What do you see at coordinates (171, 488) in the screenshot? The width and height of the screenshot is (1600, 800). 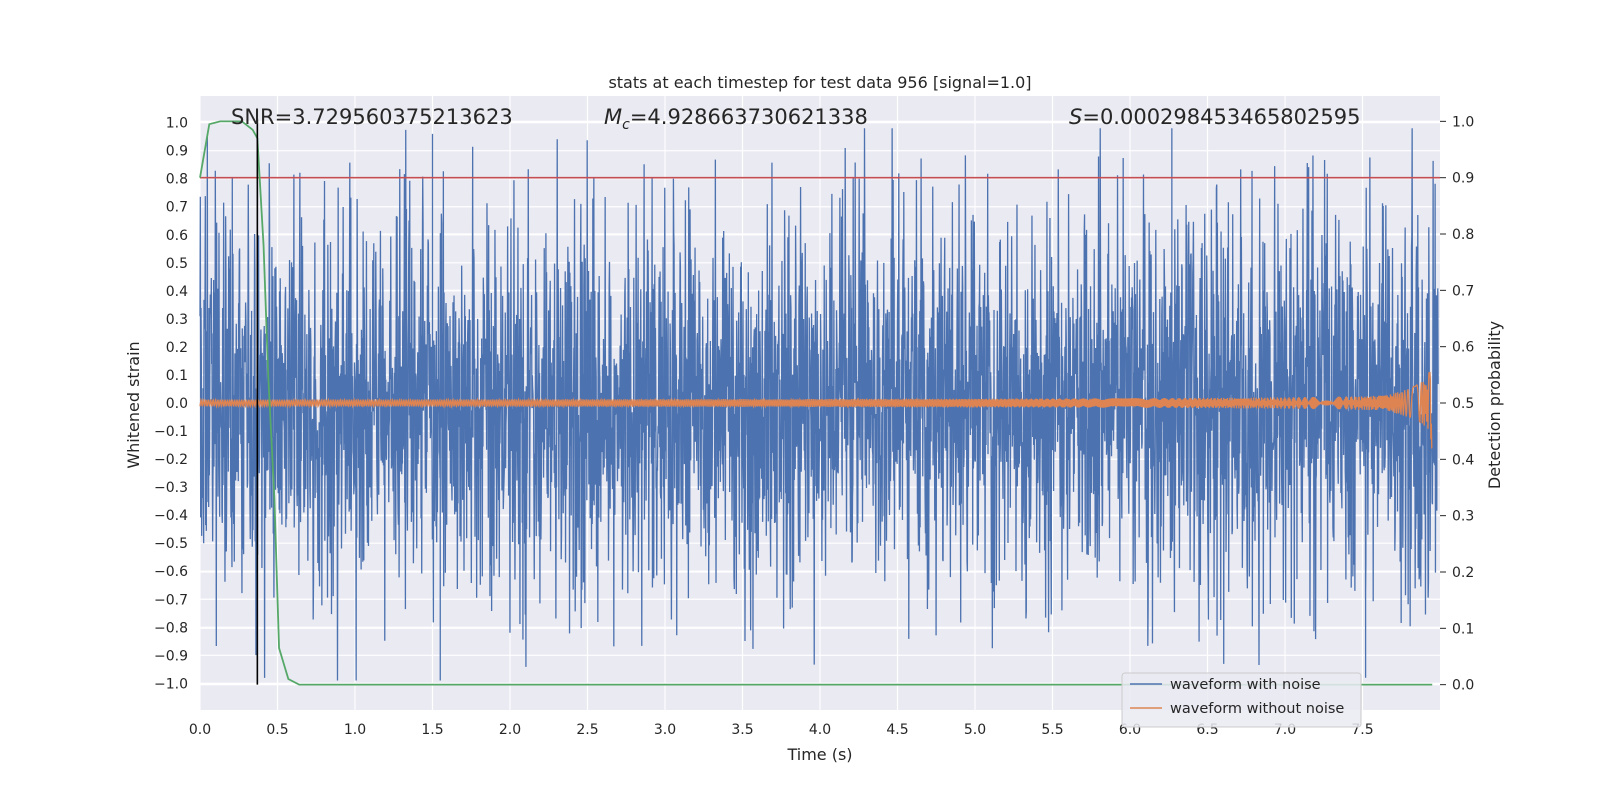 I see `y-tick-label: −0.3` at bounding box center [171, 488].